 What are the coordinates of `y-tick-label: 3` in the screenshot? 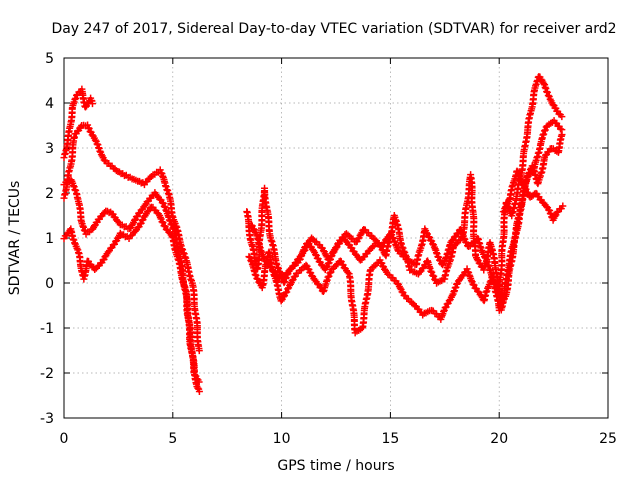 It's located at (49, 149).